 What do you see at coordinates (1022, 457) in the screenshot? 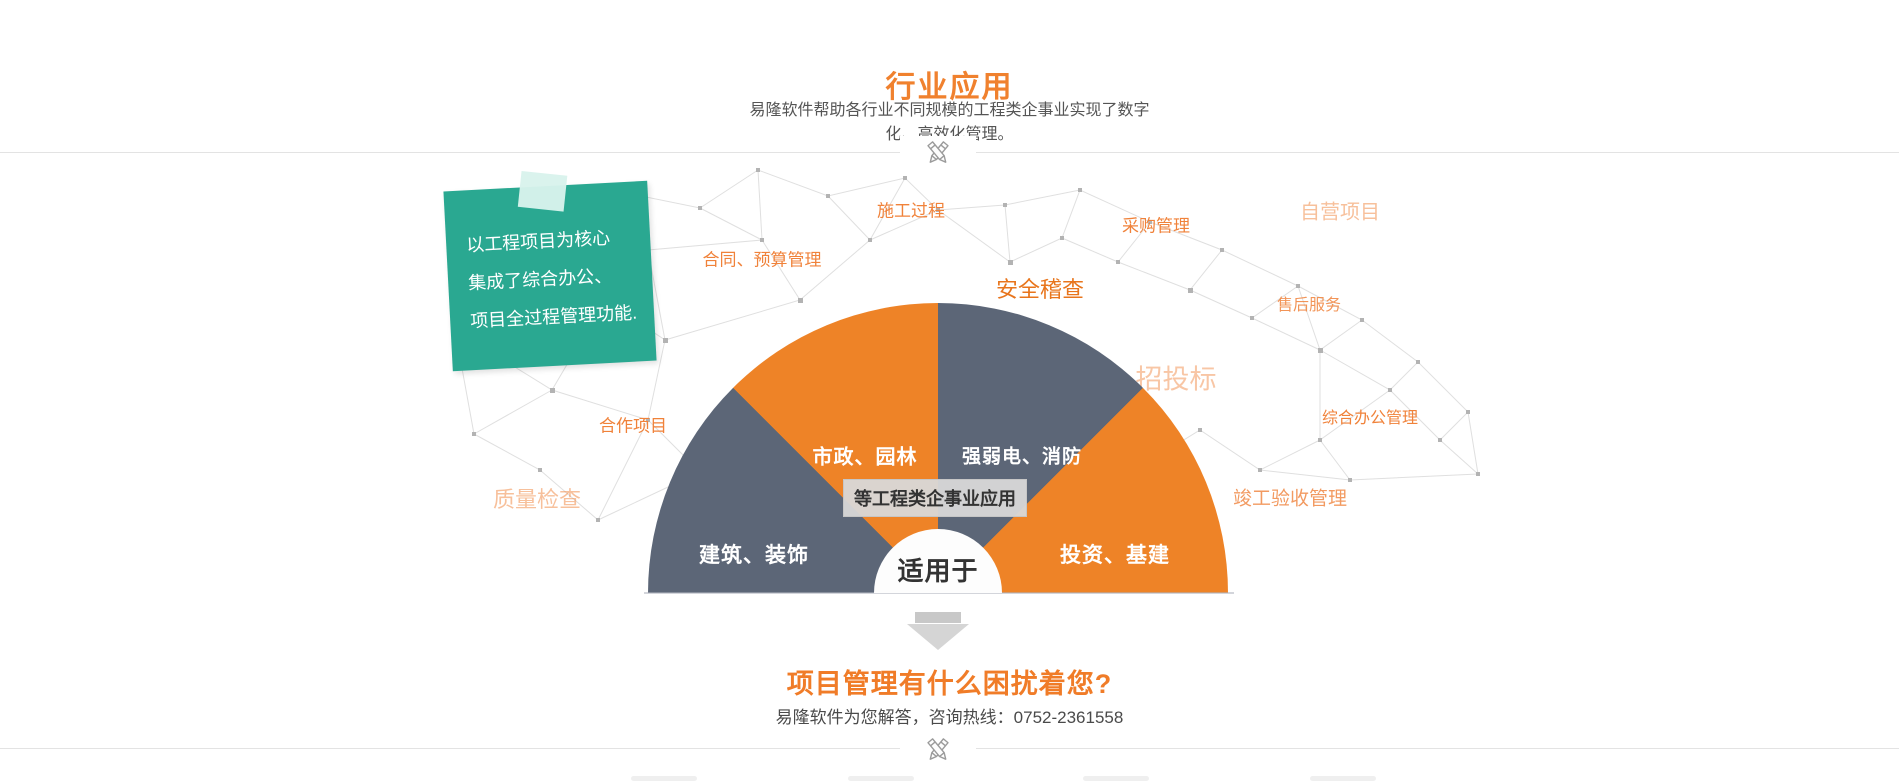
I see `fan-segment-label-electrical-fire: 强弱电、消防` at bounding box center [1022, 457].